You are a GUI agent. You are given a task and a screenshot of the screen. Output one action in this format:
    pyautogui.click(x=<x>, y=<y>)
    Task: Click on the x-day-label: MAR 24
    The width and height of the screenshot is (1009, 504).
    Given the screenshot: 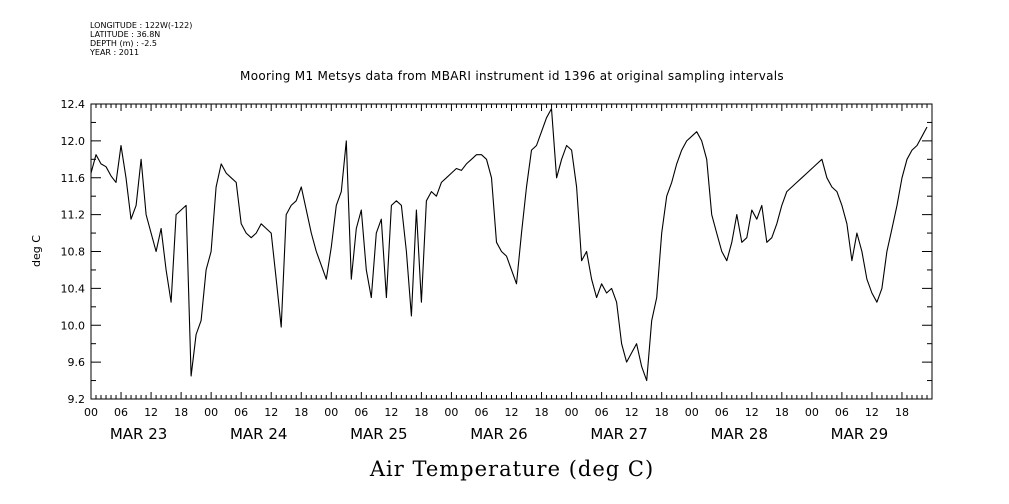 What is the action you would take?
    pyautogui.click(x=258, y=434)
    